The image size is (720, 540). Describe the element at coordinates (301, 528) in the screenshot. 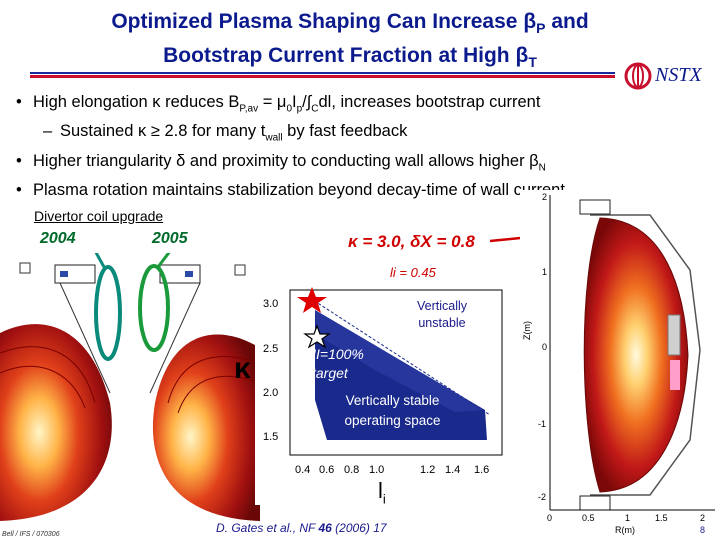

I see `footer-citation: D. Gates et al., NF 46 (2006) 17` at that location.